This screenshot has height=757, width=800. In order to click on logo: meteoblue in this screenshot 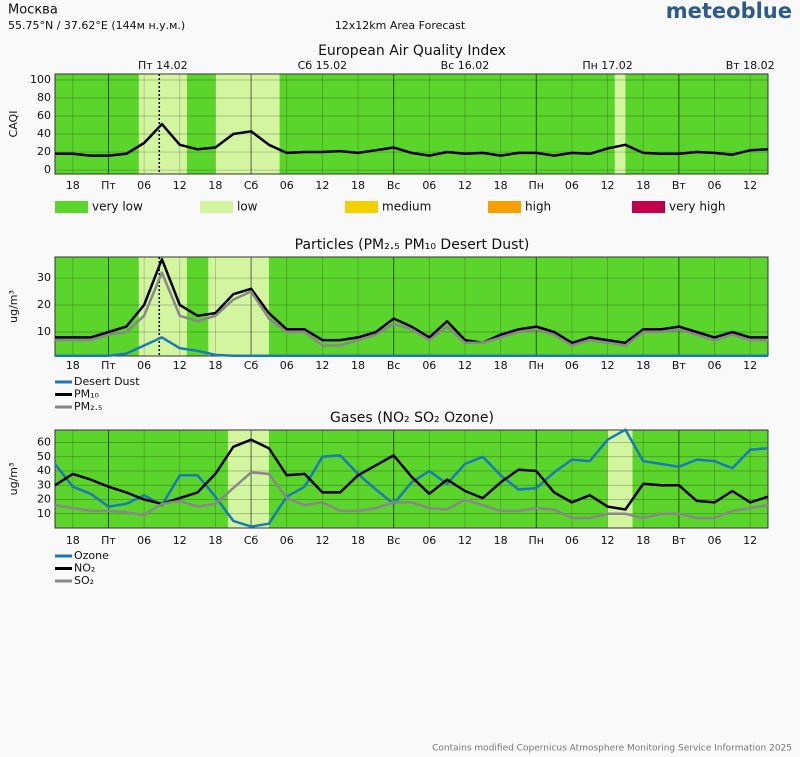, I will do `click(729, 11)`.